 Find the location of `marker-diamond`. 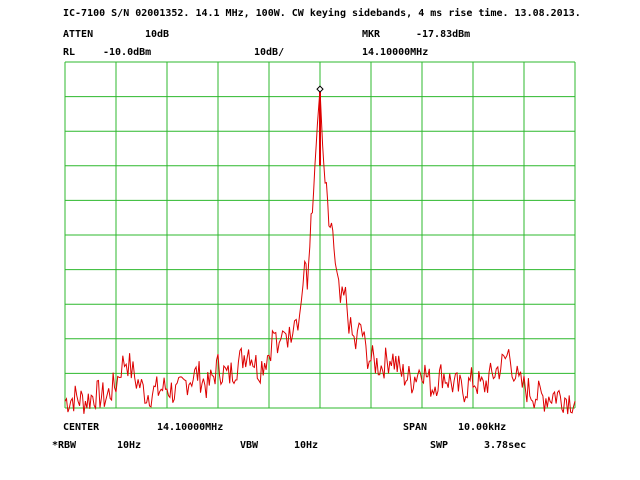

marker-diamond is located at coordinates (320, 89).